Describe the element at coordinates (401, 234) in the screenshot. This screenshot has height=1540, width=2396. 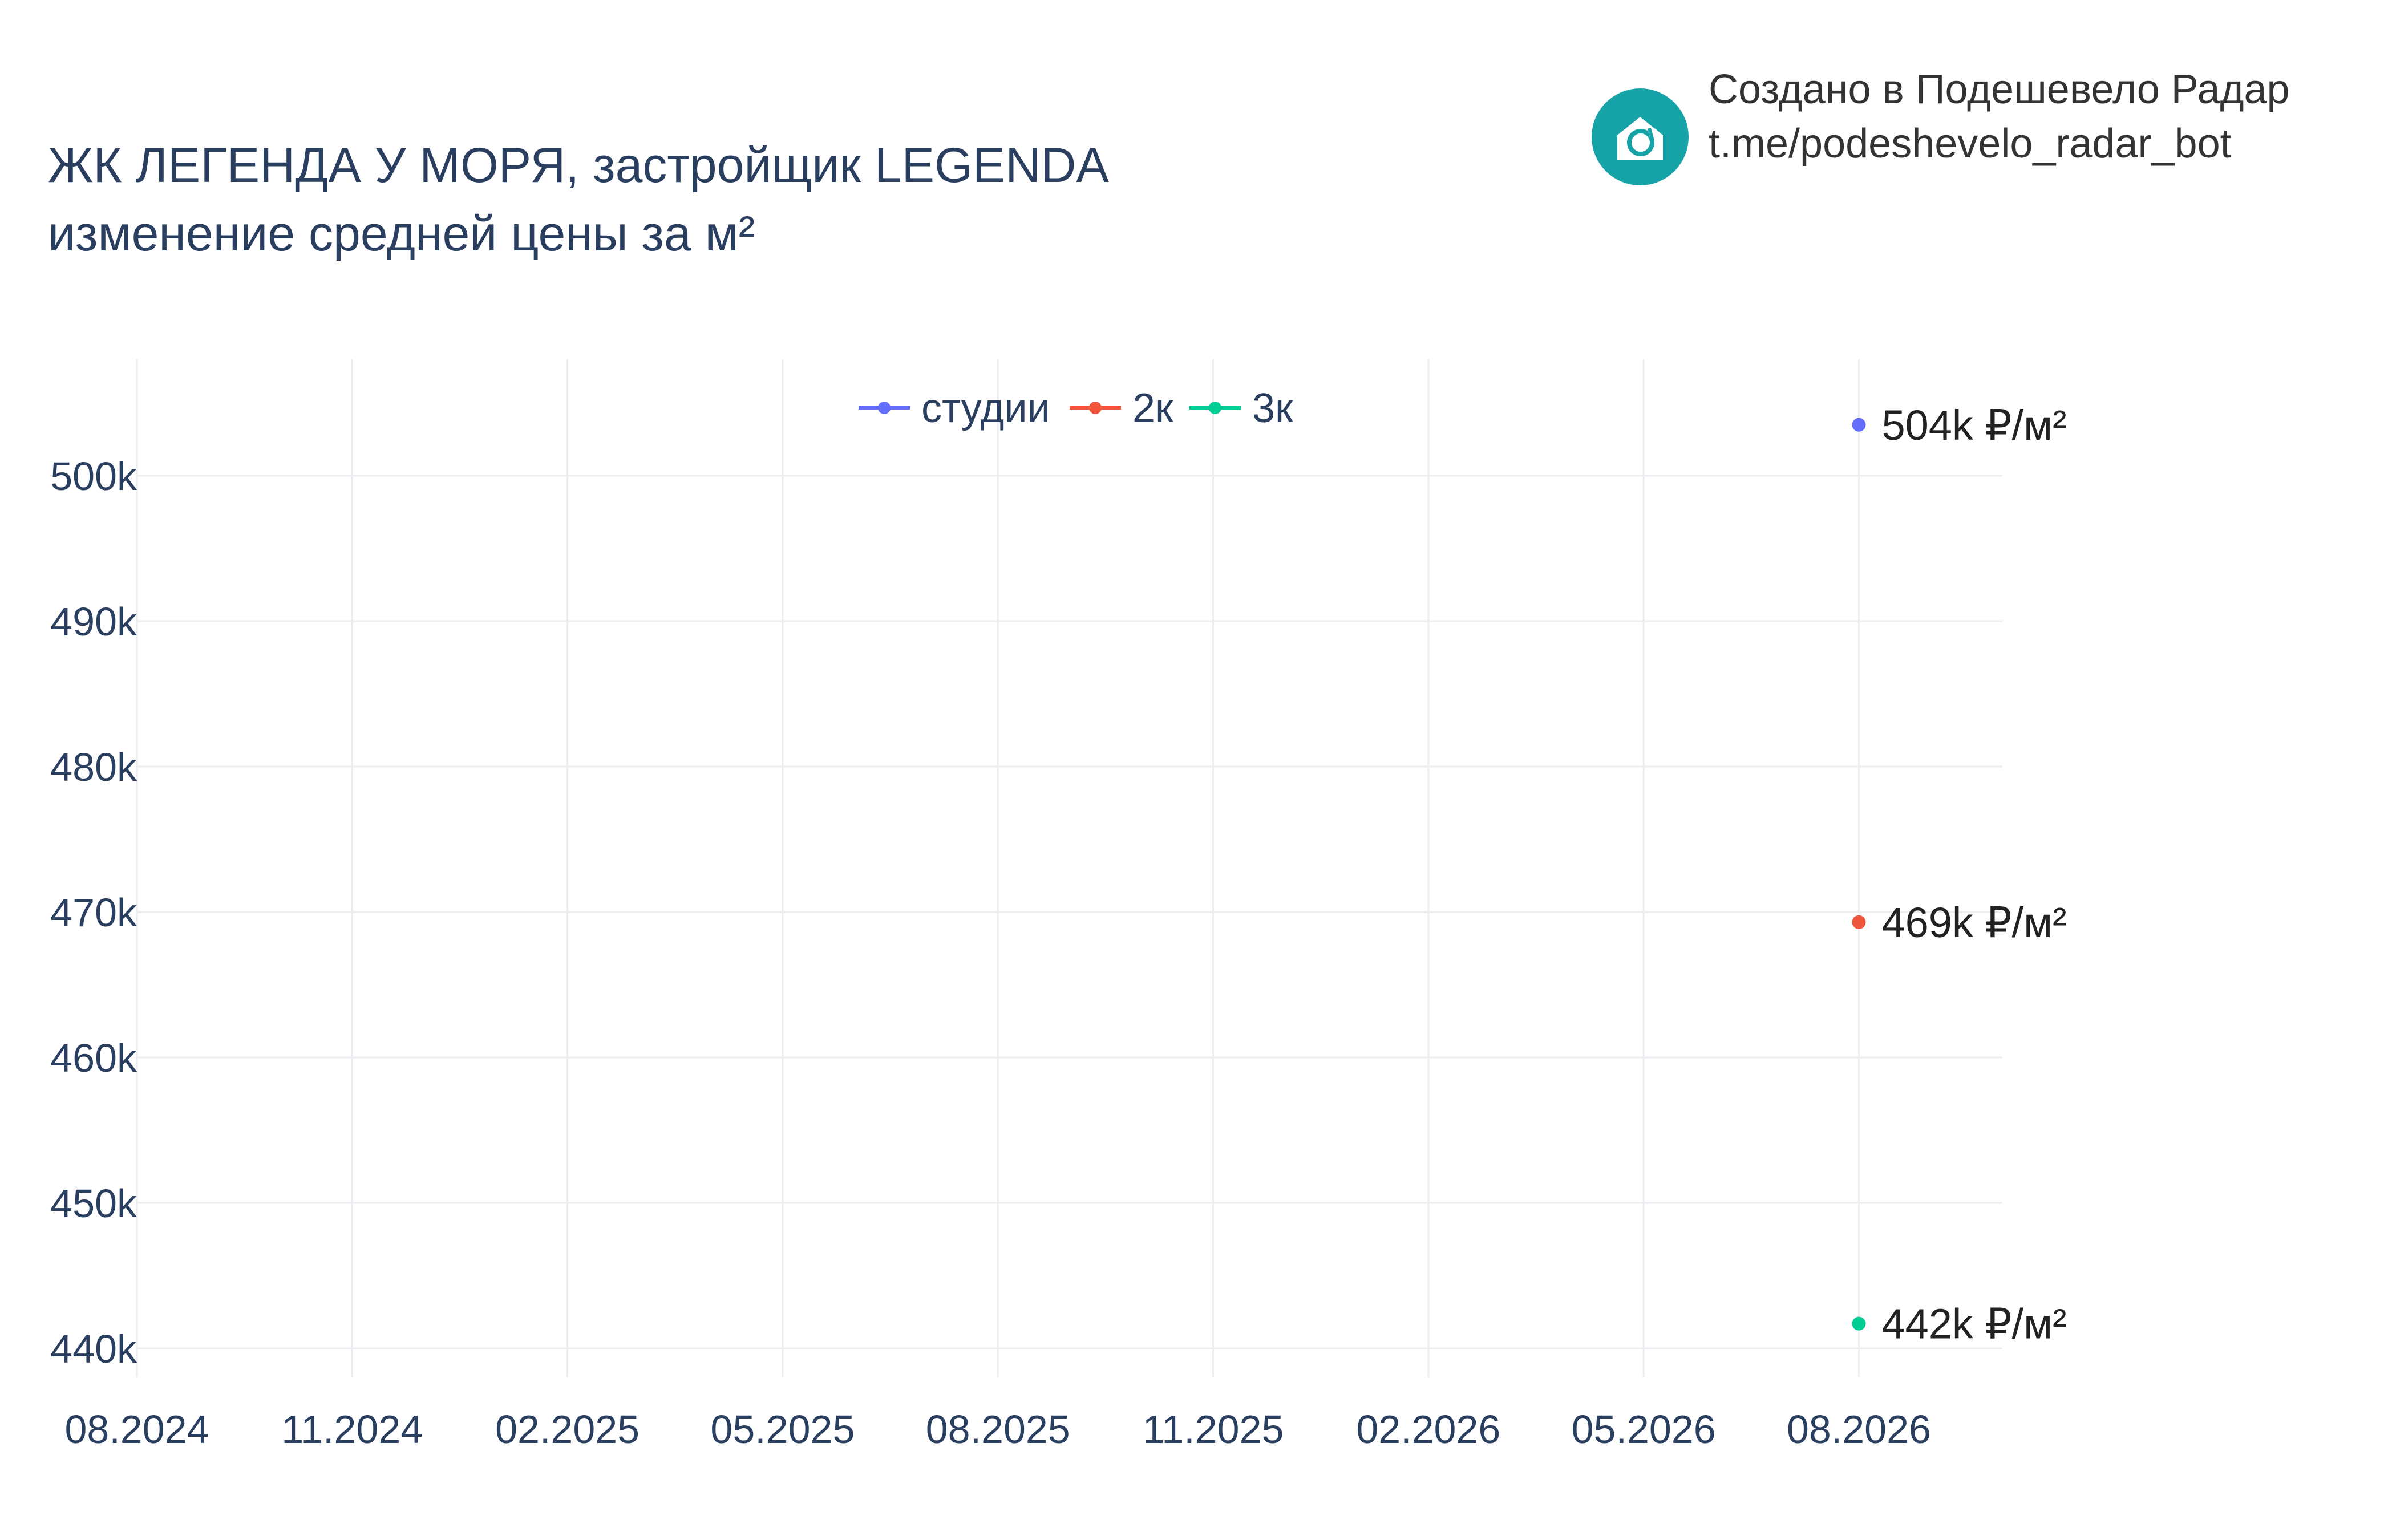
I see `chart-title-line2: изменение средней цены за м²` at that location.